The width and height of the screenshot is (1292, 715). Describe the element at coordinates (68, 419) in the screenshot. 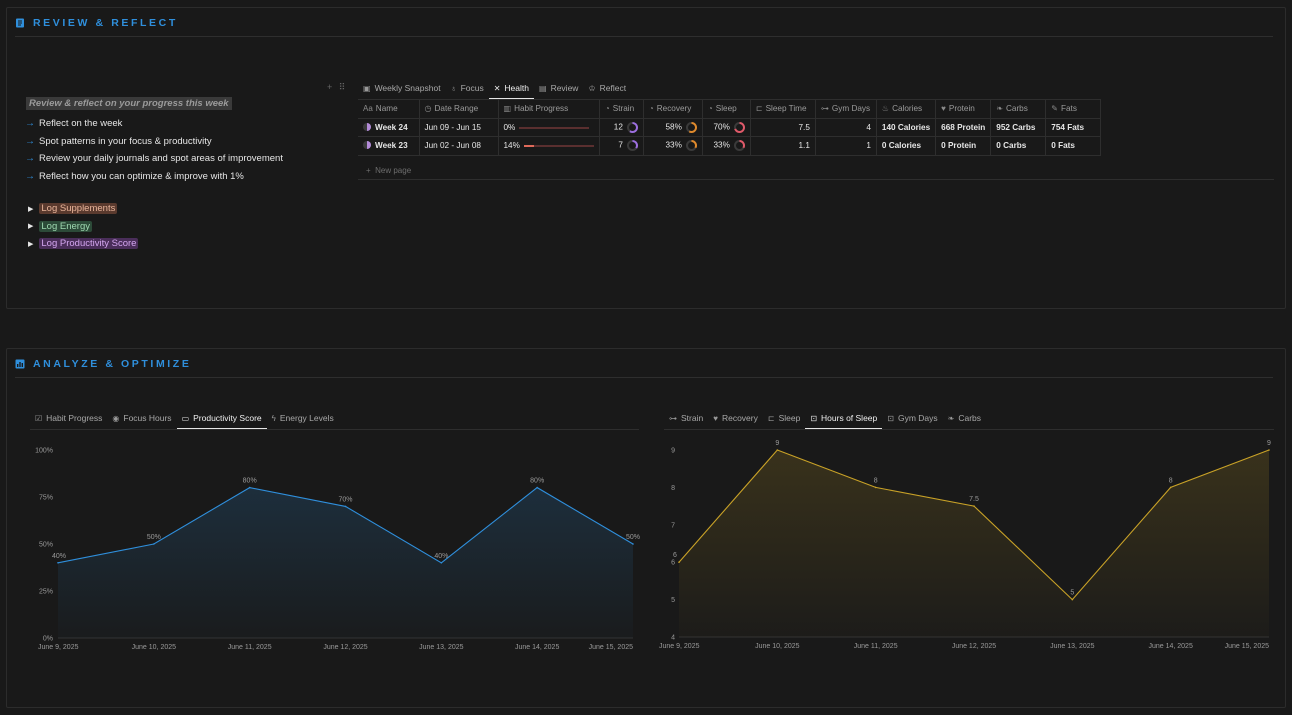

I see `tab-habit-progress: ☑ Habit Progress` at that location.